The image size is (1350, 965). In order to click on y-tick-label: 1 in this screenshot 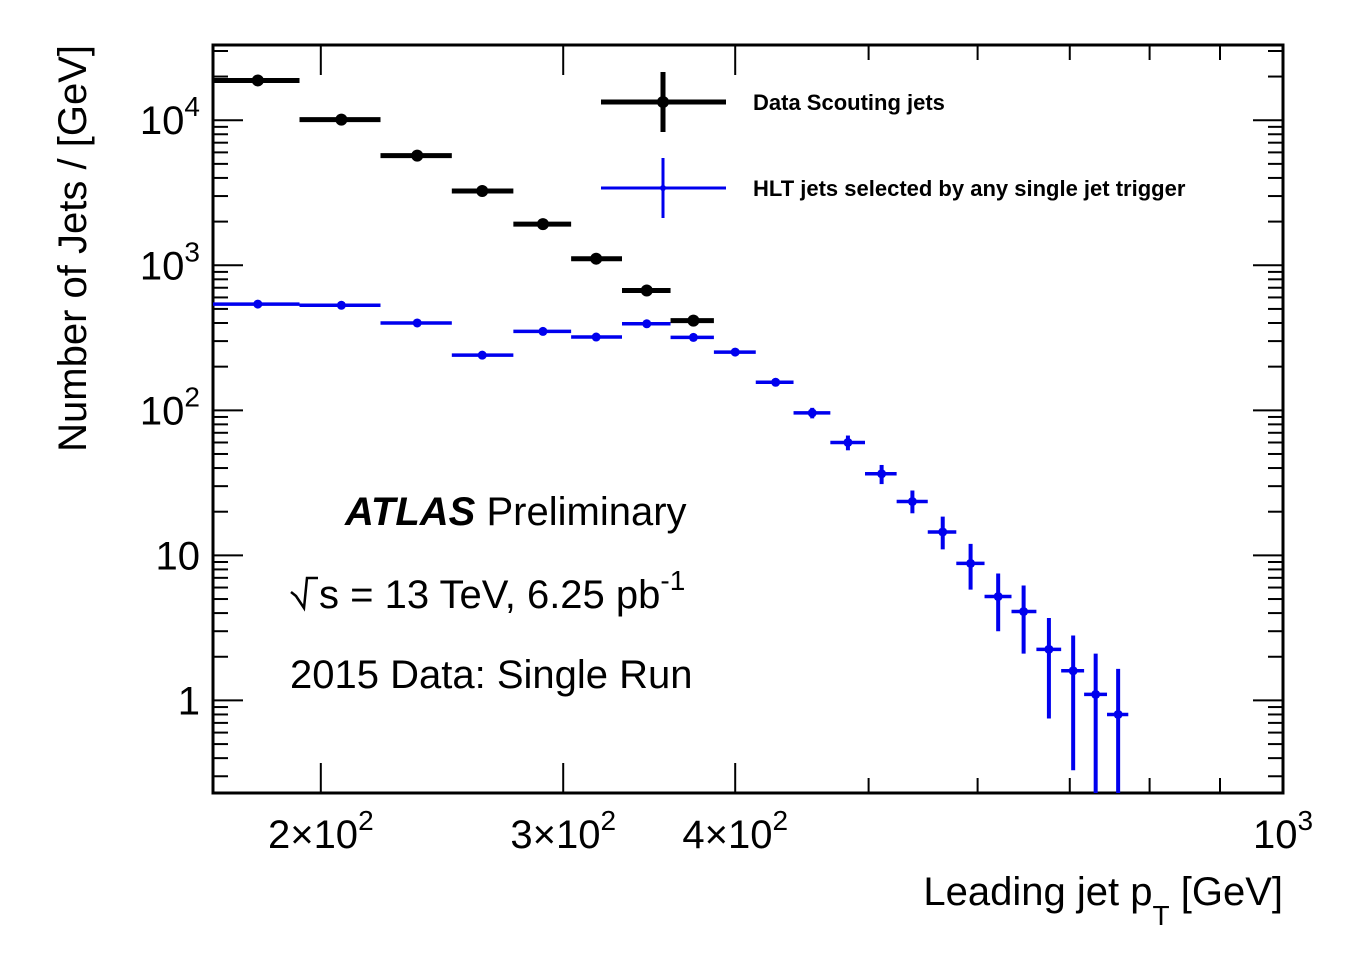, I will do `click(189, 701)`.